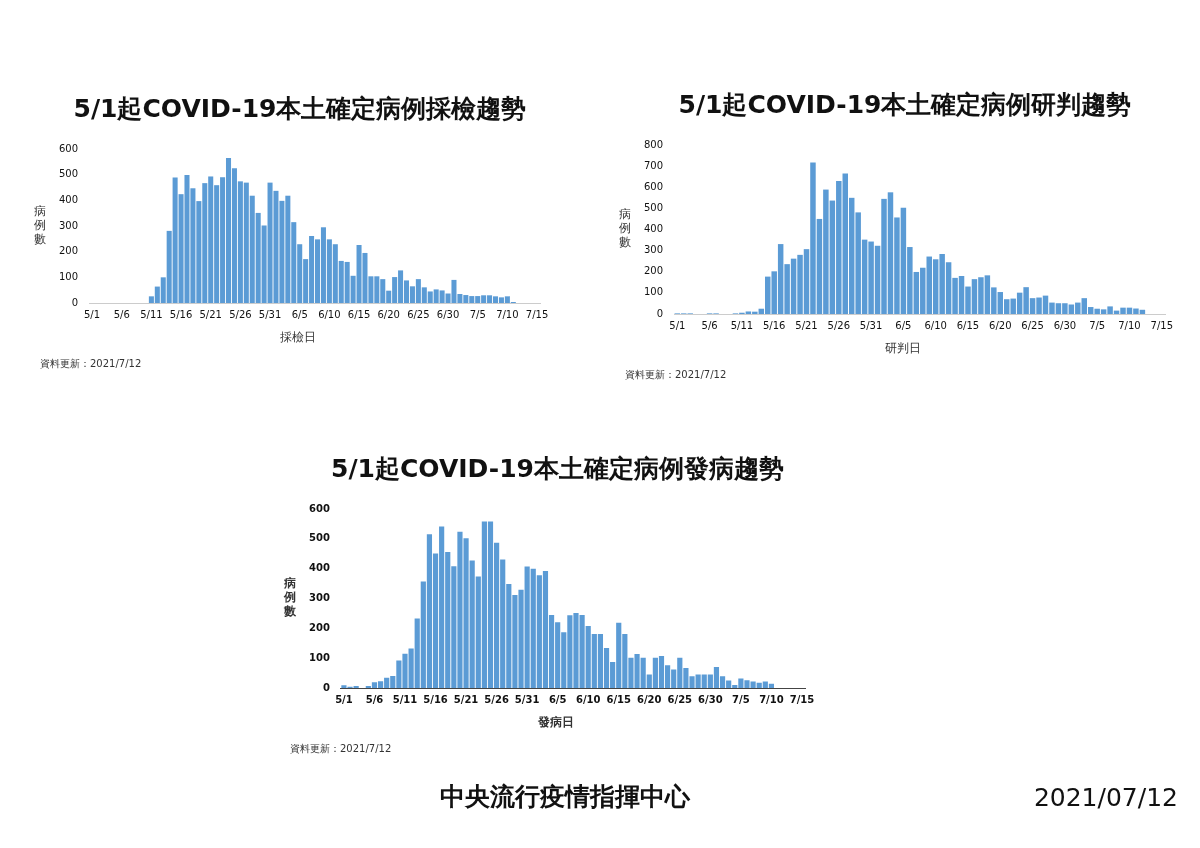 This screenshot has height=848, width=1200. What do you see at coordinates (557, 469) in the screenshot?
I see `chart-title: 5/1起COVID-19本土確定病例發病趨勢` at bounding box center [557, 469].